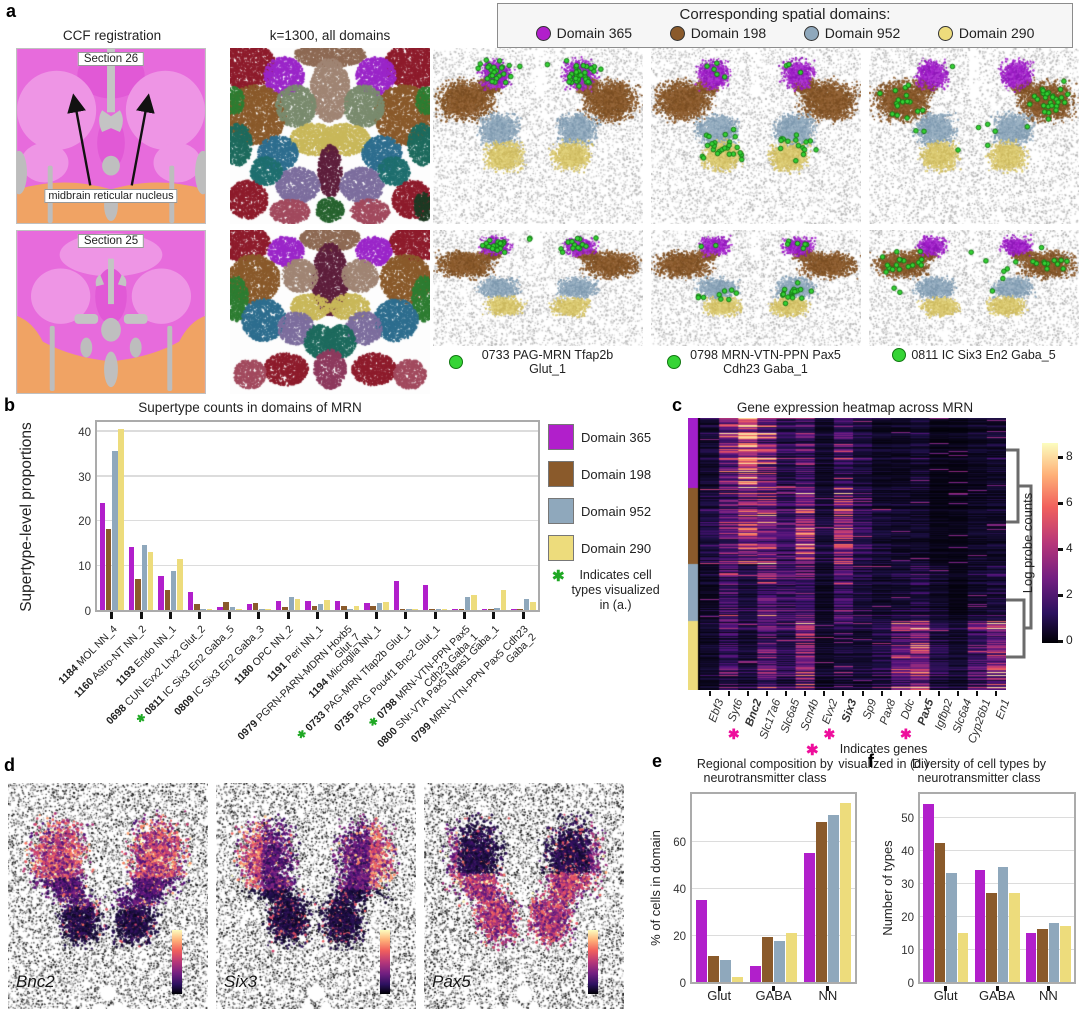 The width and height of the screenshot is (1080, 1017). Describe the element at coordinates (84, 567) in the screenshot. I see `y-tick-label: 10` at that location.